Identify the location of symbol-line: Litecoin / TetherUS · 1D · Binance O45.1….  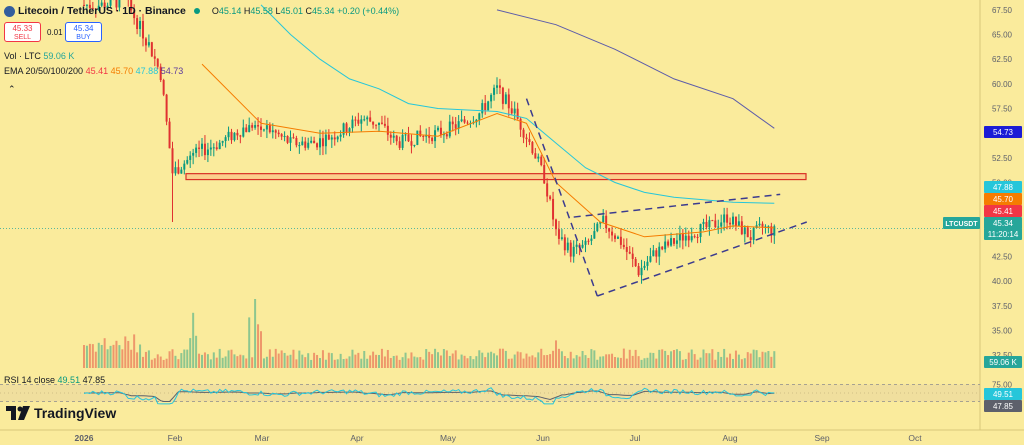
(201, 11).